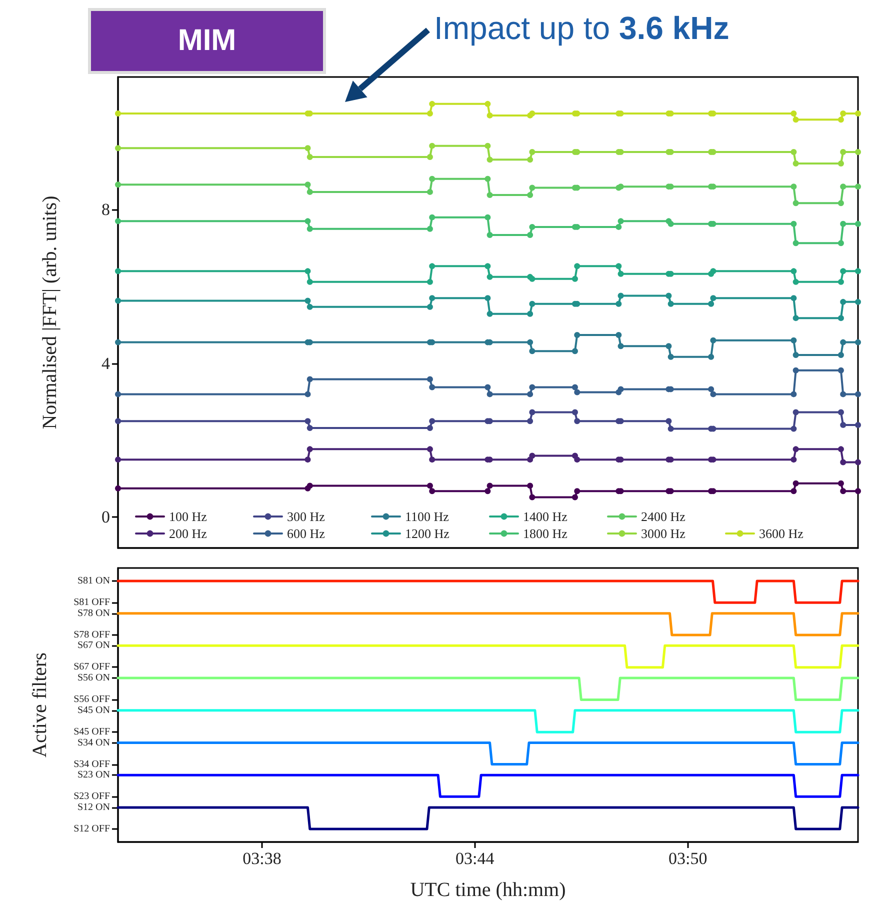  I want to click on category-label: S78 ON, so click(93, 613).